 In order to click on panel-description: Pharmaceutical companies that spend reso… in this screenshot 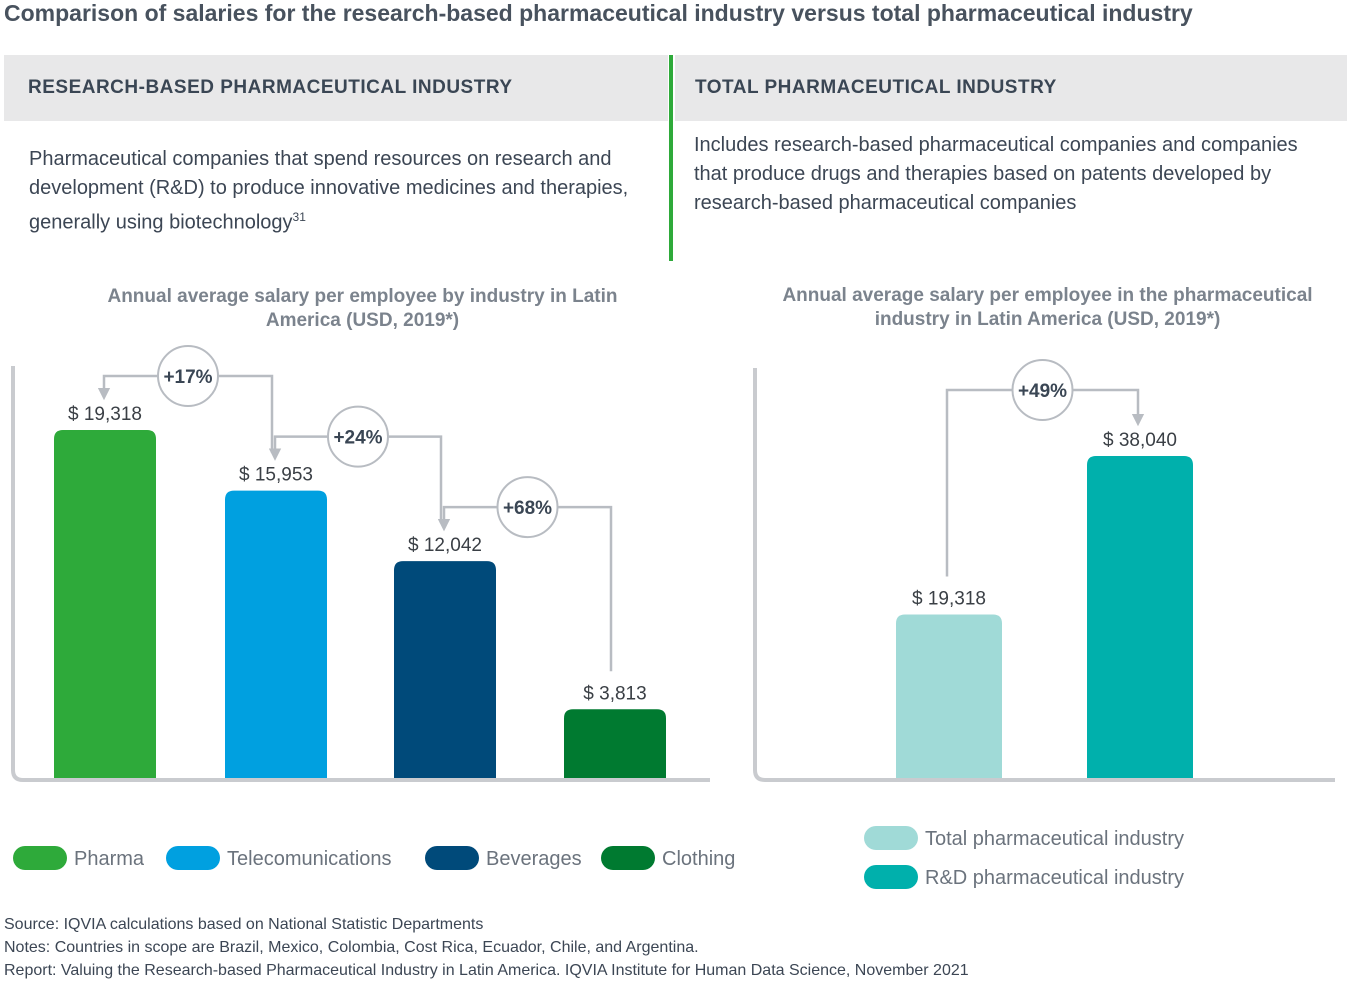, I will do `click(339, 191)`.